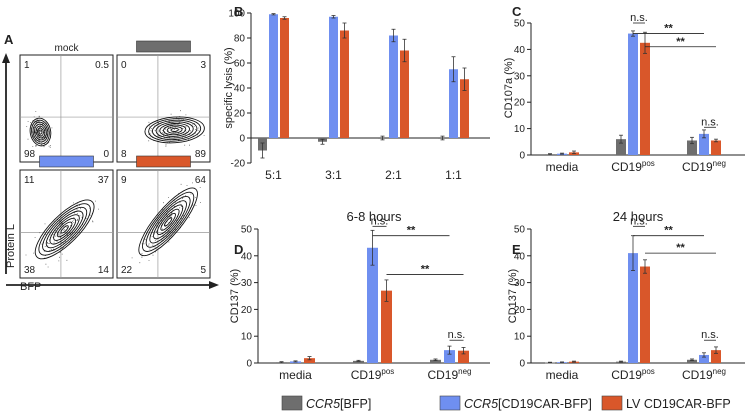 The height and width of the screenshot is (414, 754). What do you see at coordinates (520, 310) in the screenshot?
I see `y-tick-label: 20` at bounding box center [520, 310].